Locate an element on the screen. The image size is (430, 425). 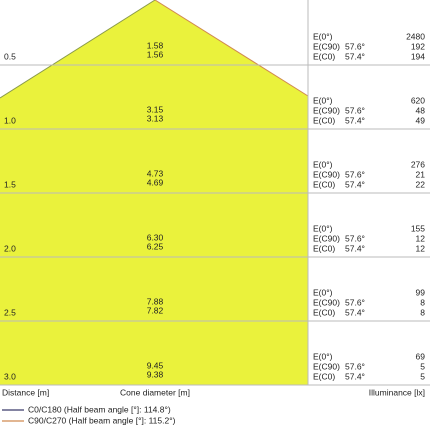
diameter-c90: 3.13 is located at coordinates (155, 118).